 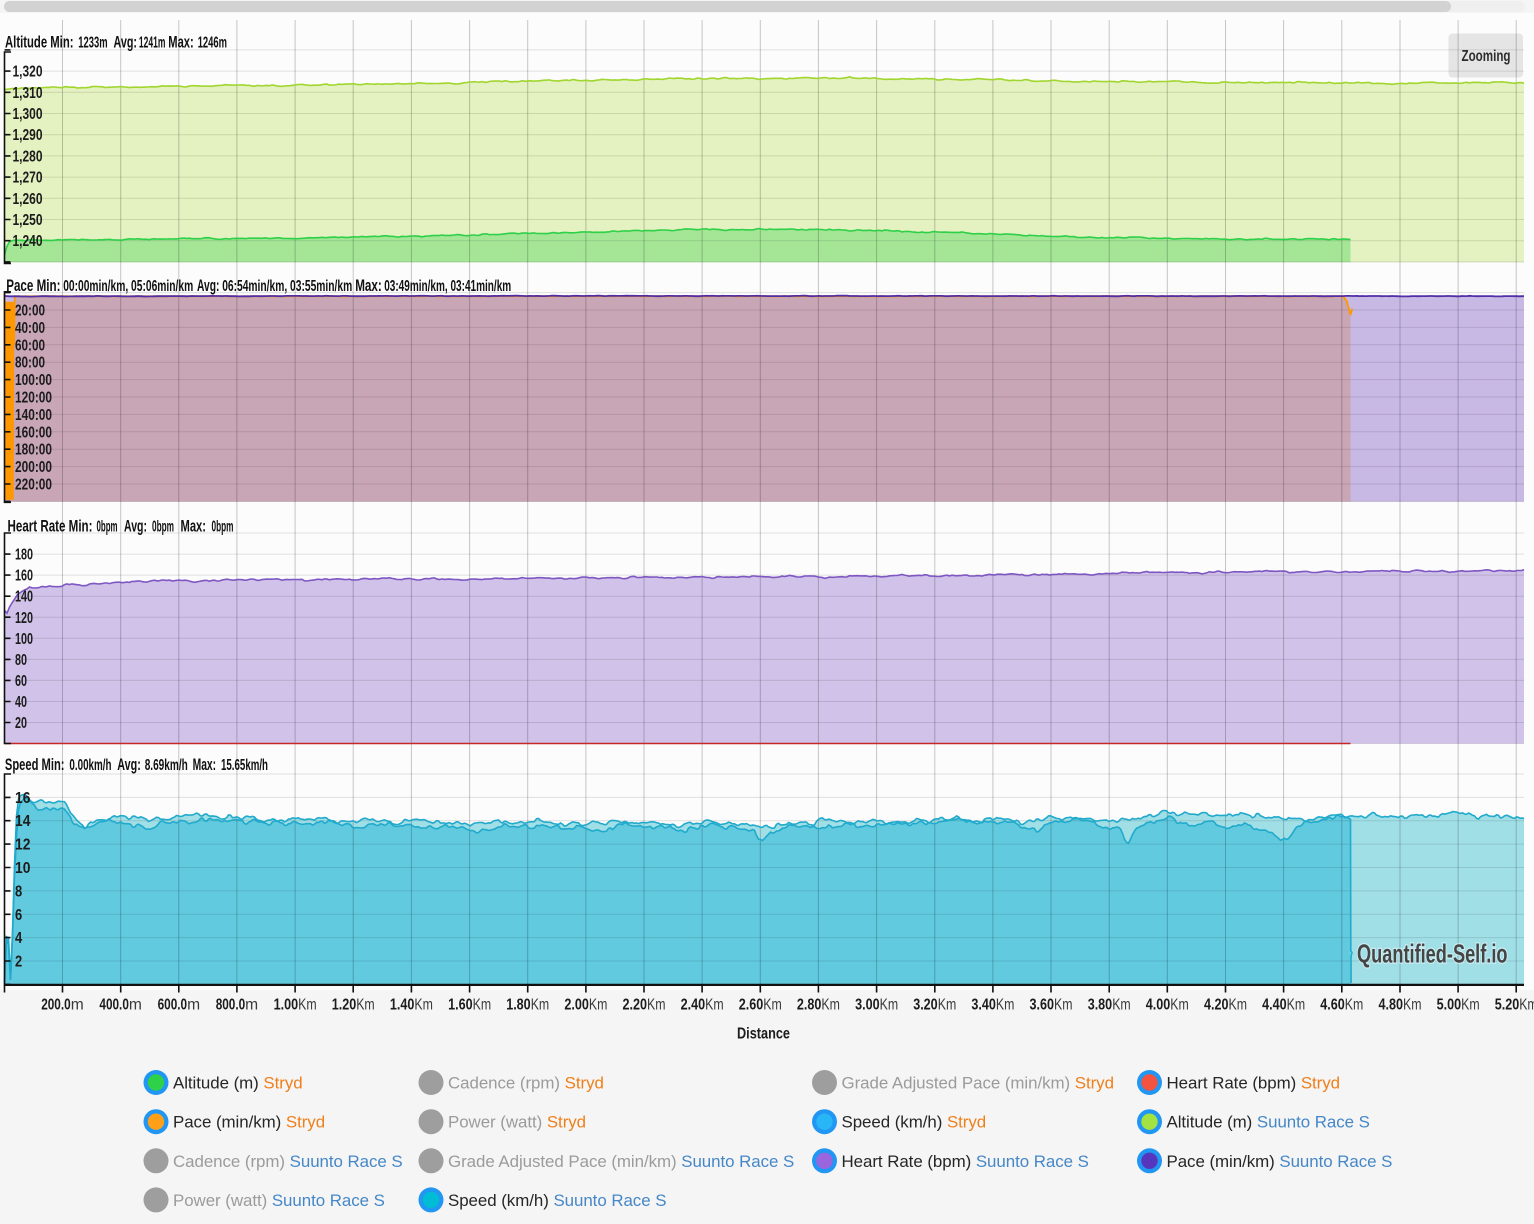 I want to click on svg-text: 8.69km/h, so click(x=166, y=765).